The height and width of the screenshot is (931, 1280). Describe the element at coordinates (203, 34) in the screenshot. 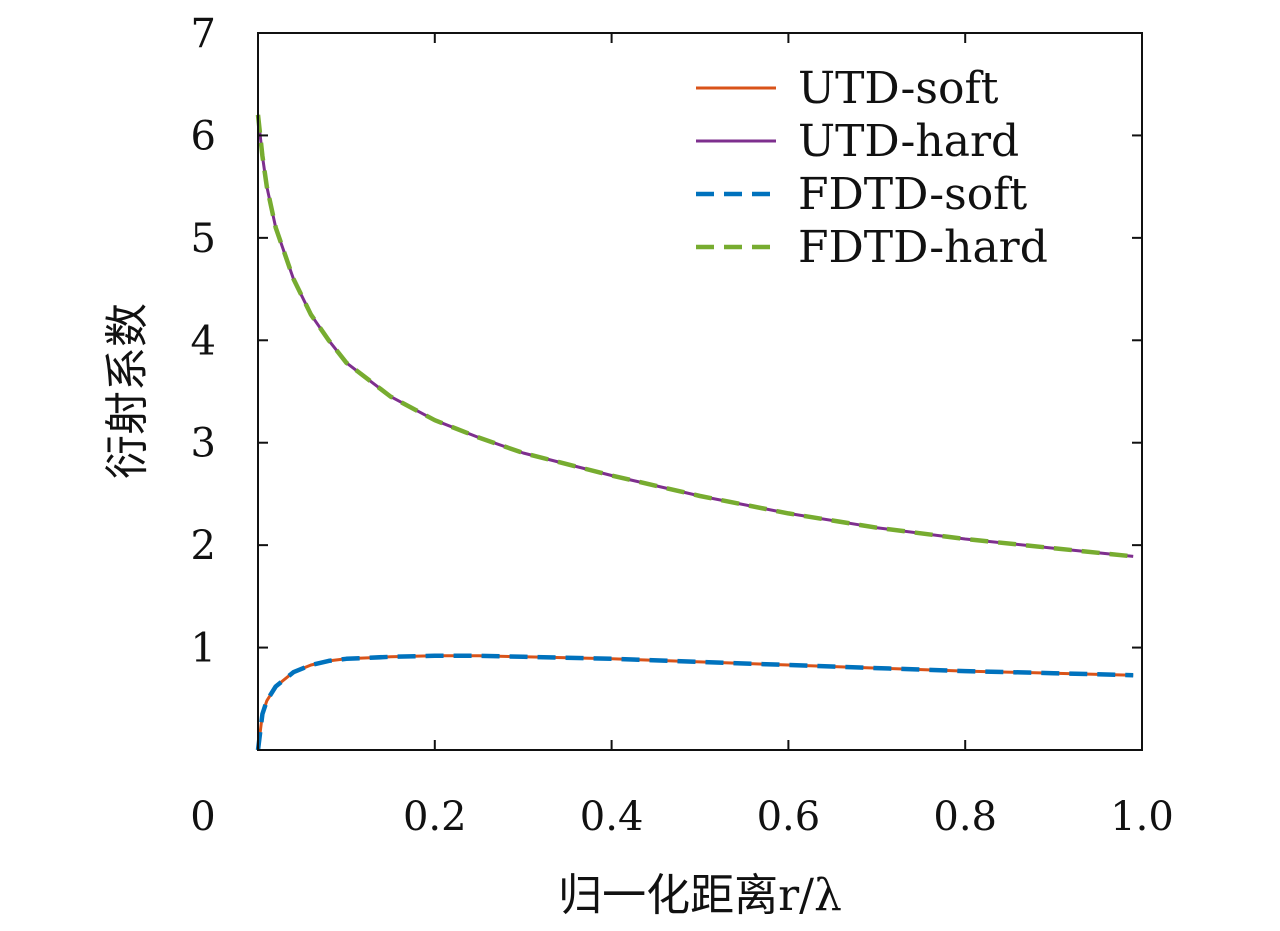

I see `y-tick-label: 7` at that location.